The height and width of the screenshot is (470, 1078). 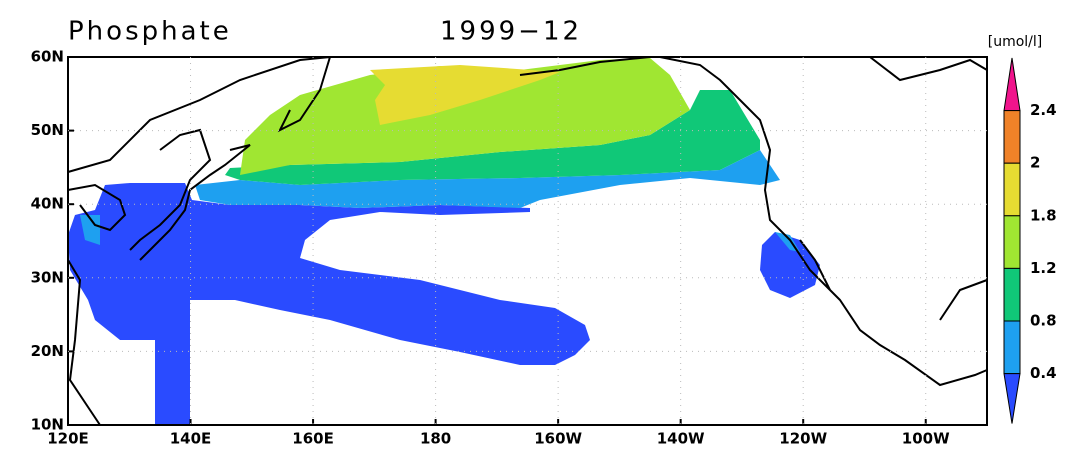 What do you see at coordinates (790, 265) in the screenshot?
I see `region-low` at bounding box center [790, 265].